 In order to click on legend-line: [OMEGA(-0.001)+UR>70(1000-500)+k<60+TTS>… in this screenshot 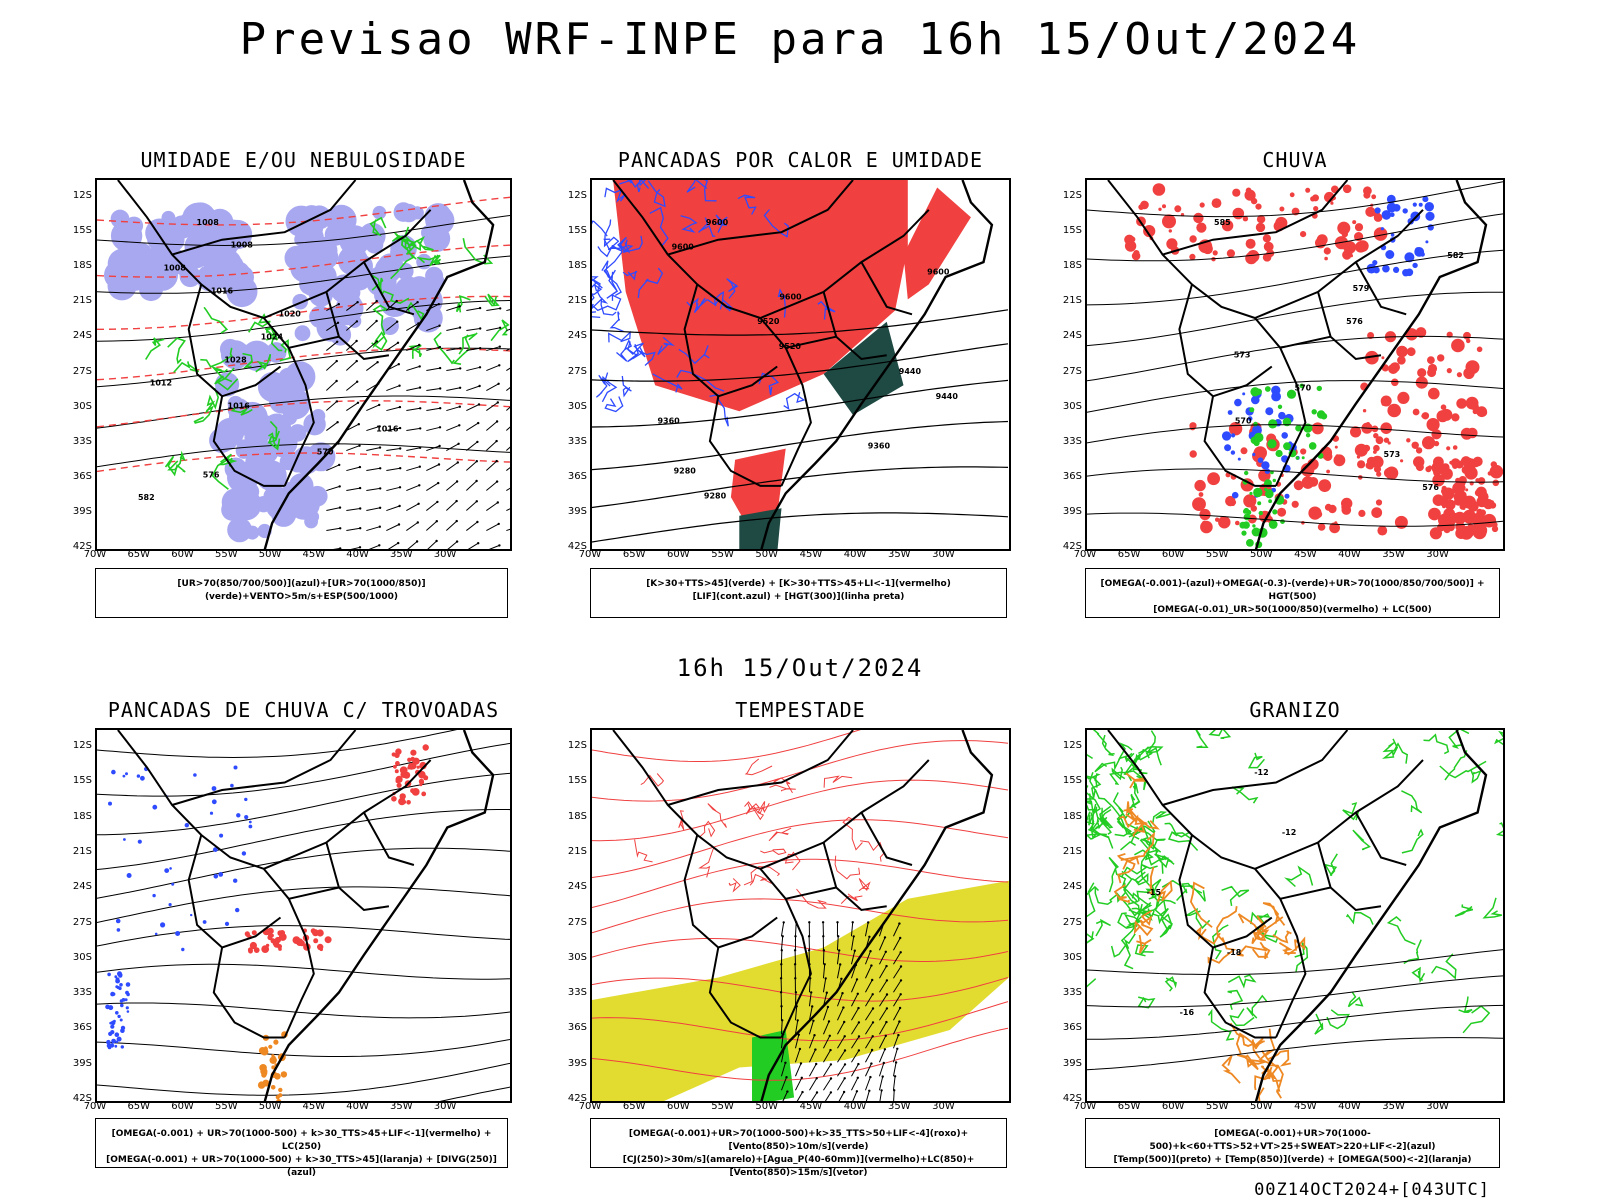, I will do `click(1292, 1140)`.